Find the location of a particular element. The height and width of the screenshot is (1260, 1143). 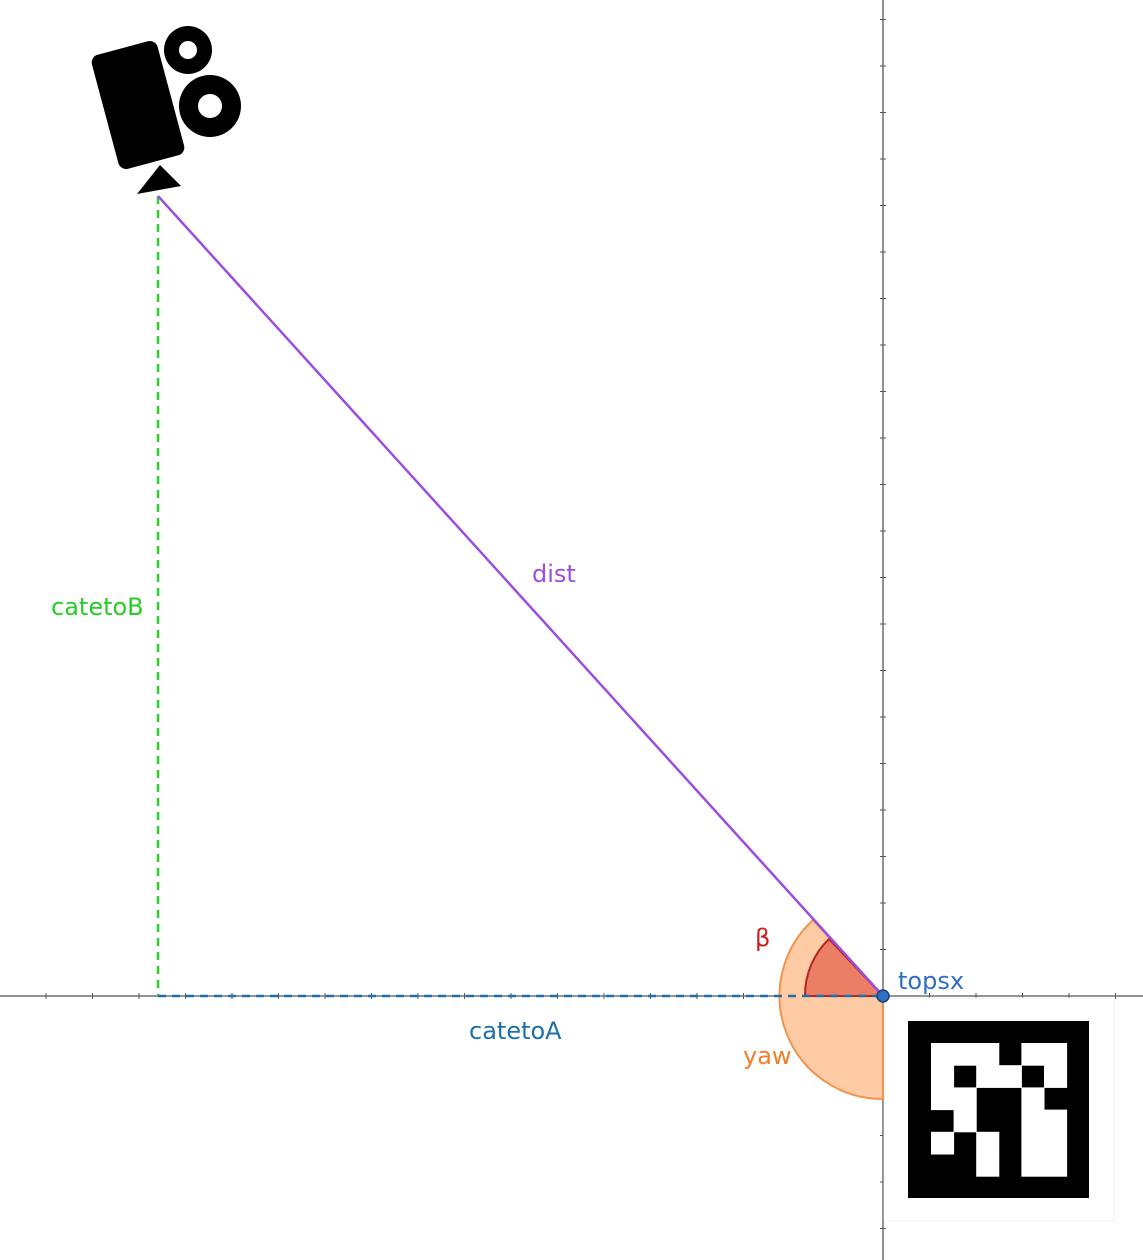

yaw-angle-arc is located at coordinates (831, 1009).